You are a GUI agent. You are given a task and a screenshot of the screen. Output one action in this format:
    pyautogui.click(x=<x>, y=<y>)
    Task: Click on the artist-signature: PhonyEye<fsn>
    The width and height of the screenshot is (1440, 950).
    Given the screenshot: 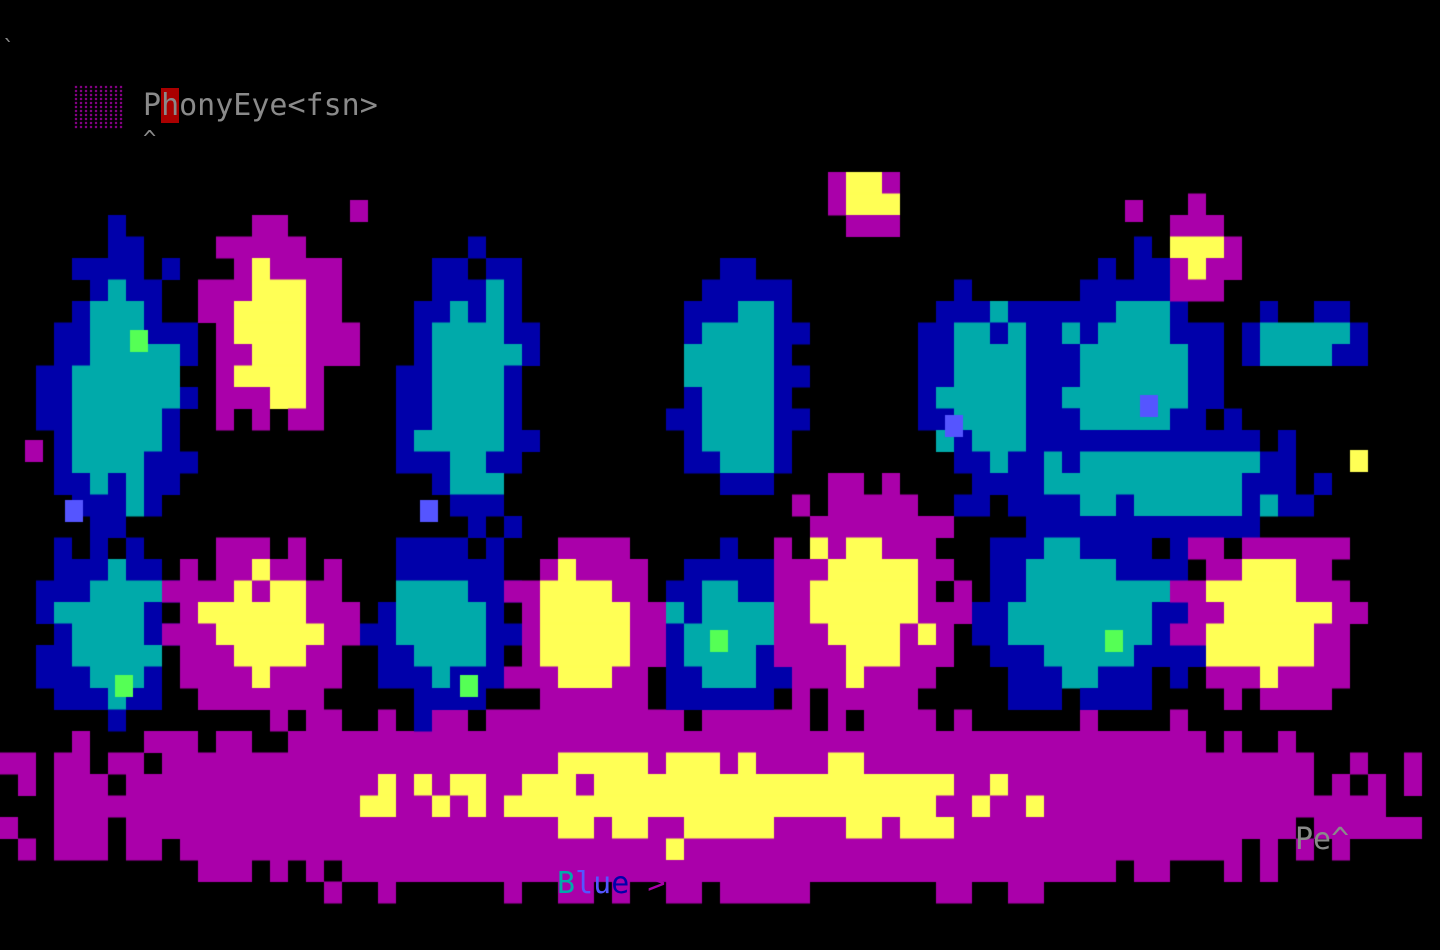 What is the action you would take?
    pyautogui.click(x=260, y=105)
    